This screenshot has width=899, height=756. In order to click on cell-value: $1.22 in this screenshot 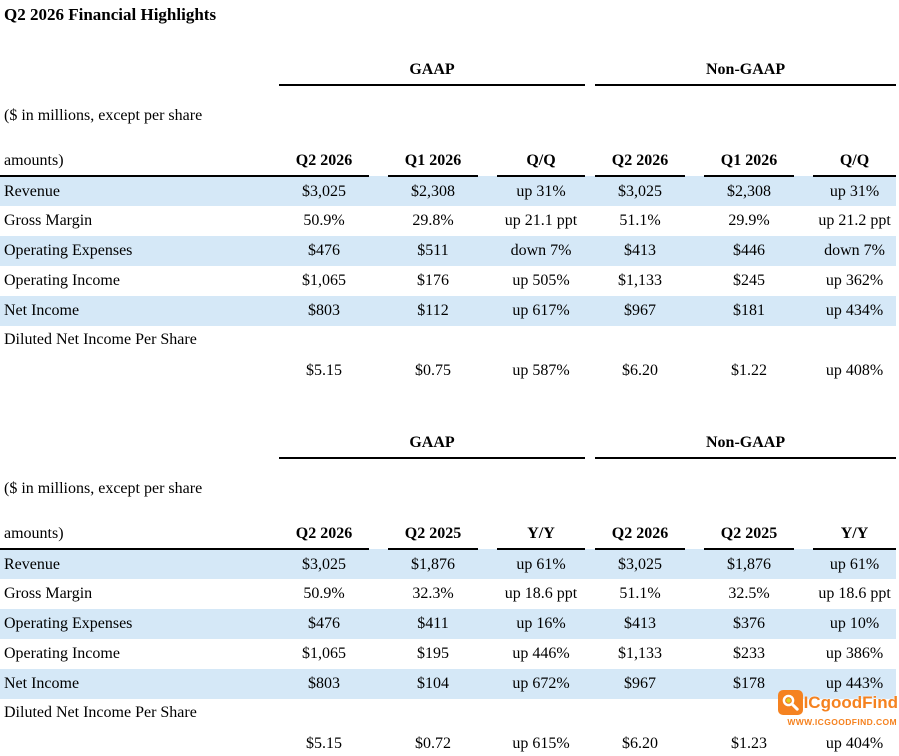, I will do `click(749, 370)`.